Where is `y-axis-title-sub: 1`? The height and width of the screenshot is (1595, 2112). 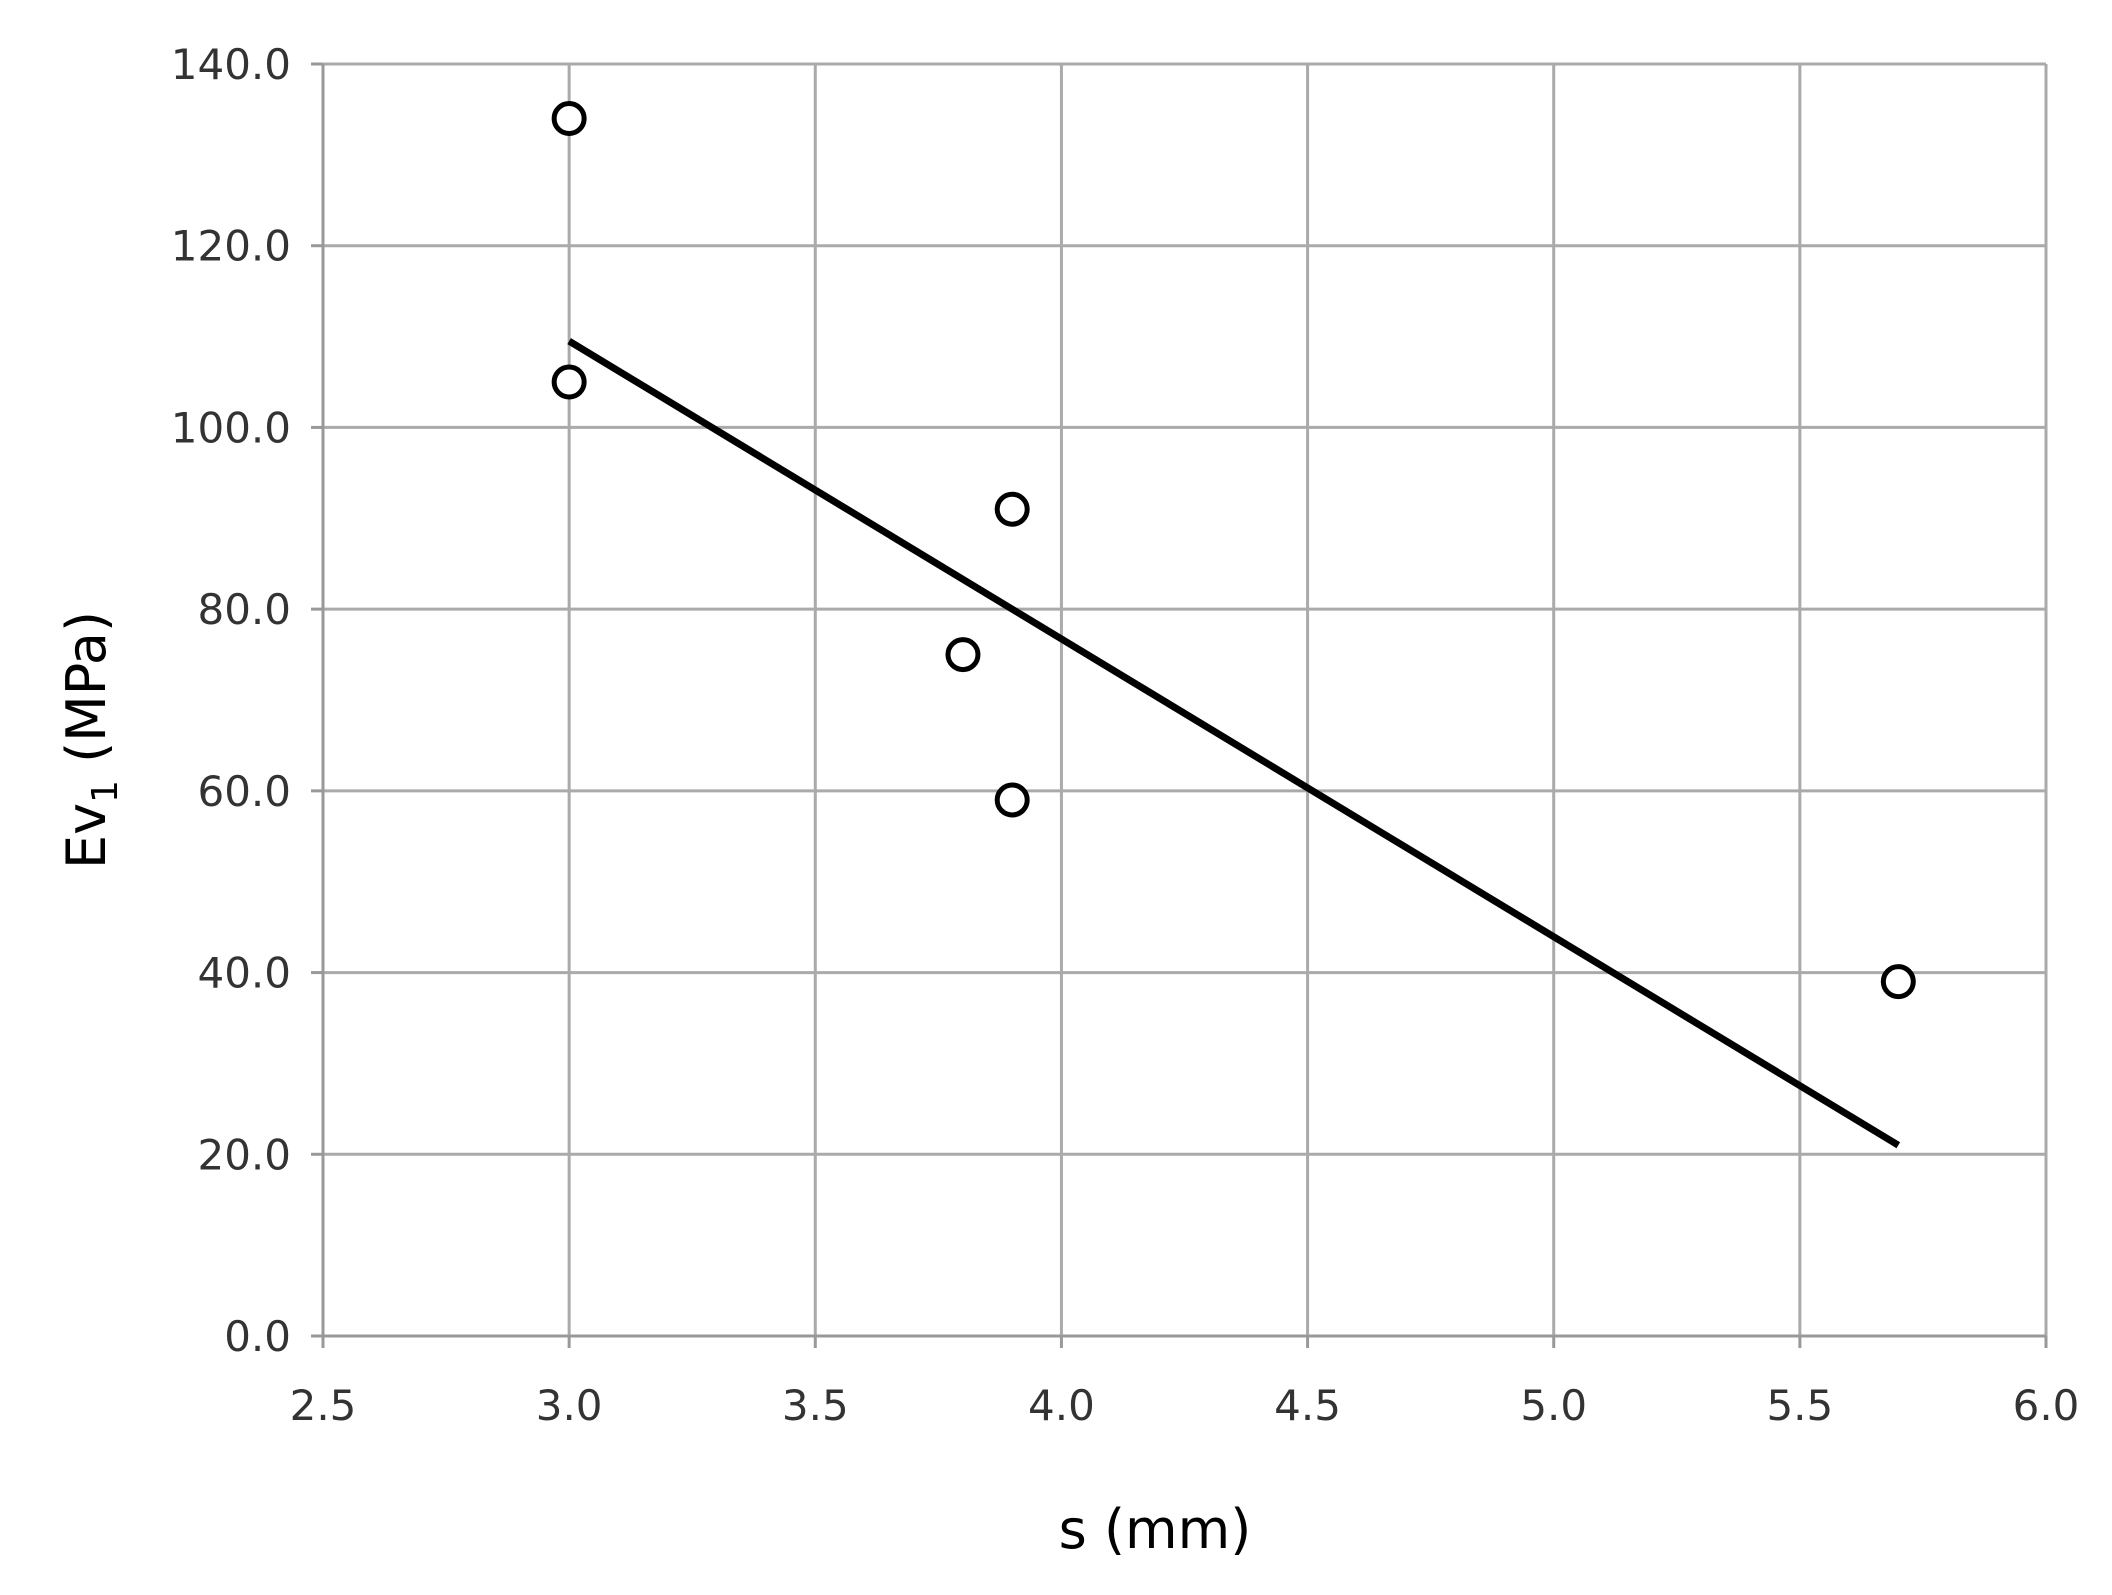
y-axis-title-sub: 1 is located at coordinates (105, 791).